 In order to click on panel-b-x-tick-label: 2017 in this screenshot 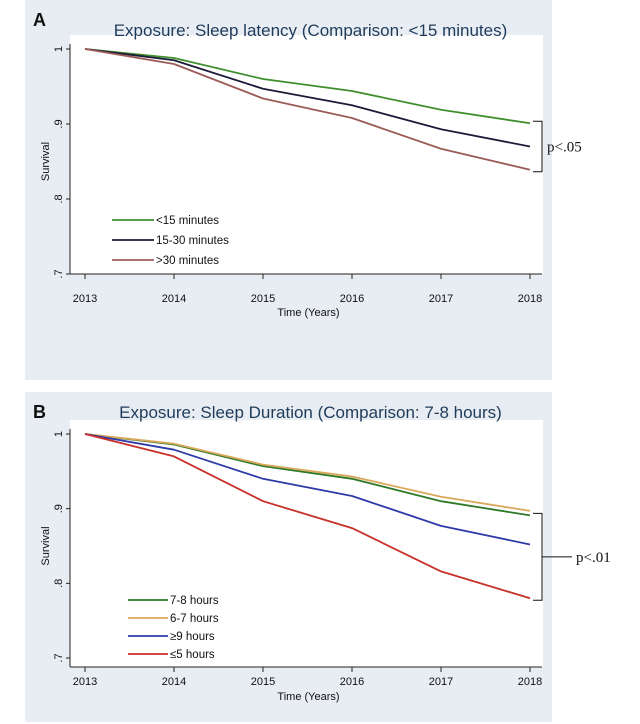, I will do `click(441, 682)`.